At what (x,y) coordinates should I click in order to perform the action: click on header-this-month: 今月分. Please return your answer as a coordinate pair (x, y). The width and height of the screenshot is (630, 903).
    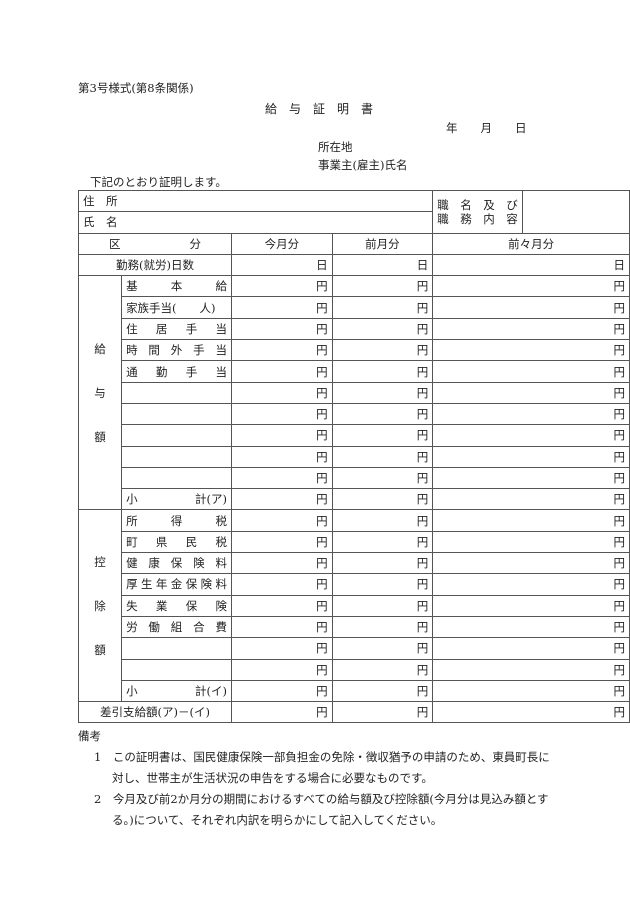
    Looking at the image, I should click on (282, 243).